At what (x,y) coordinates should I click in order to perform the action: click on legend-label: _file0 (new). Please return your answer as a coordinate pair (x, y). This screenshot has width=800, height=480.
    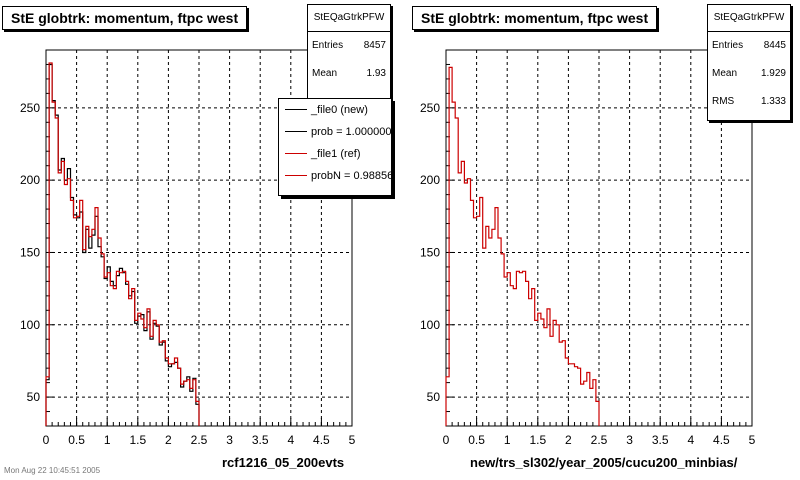
    Looking at the image, I should click on (339, 110).